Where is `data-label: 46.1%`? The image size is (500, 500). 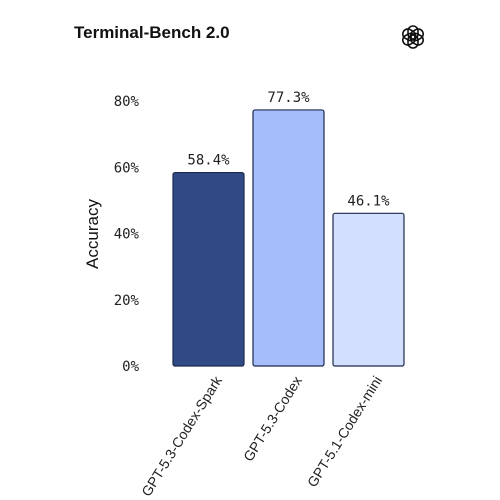 data-label: 46.1% is located at coordinates (368, 201).